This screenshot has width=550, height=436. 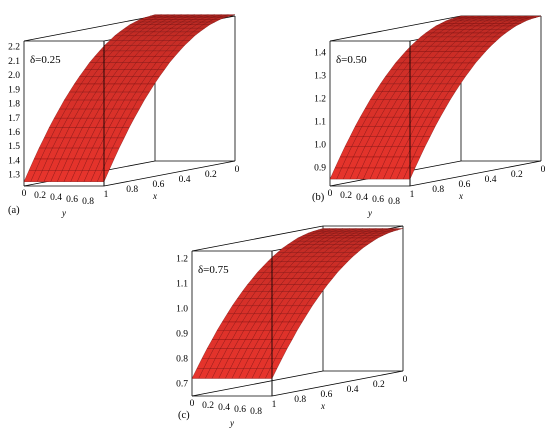 I want to click on z-tick-label: 1.9, so click(x=14, y=90).